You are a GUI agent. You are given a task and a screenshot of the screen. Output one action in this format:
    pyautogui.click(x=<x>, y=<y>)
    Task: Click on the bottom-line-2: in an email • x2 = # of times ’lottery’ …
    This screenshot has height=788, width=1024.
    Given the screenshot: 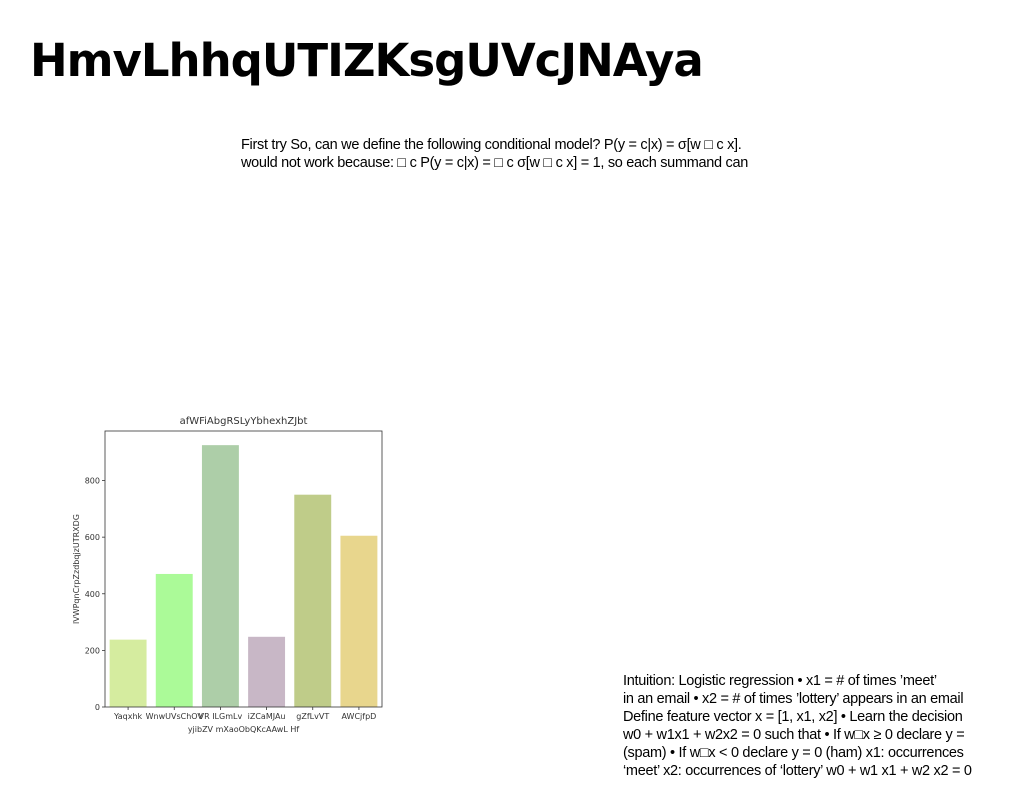 What is the action you would take?
    pyautogui.click(x=793, y=699)
    